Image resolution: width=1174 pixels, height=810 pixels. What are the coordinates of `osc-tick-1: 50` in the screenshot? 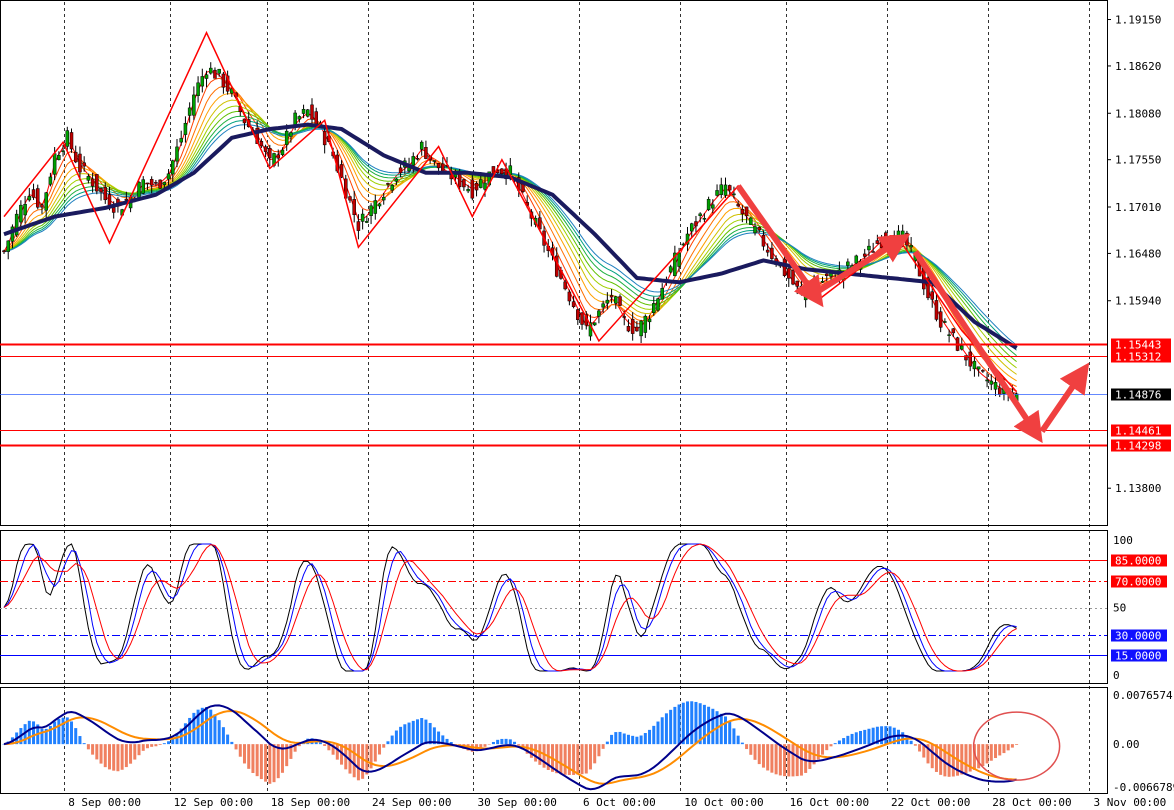 It's located at (1119, 608).